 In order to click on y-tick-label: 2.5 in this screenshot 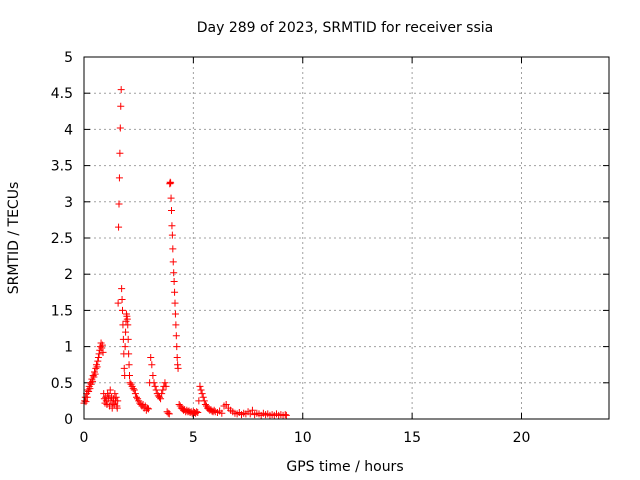, I will do `click(62, 239)`.